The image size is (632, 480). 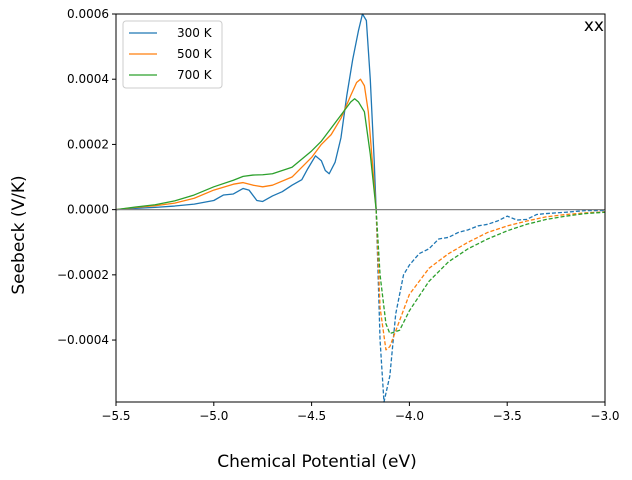 I want to click on x-tick-label: −3.0, so click(x=604, y=416).